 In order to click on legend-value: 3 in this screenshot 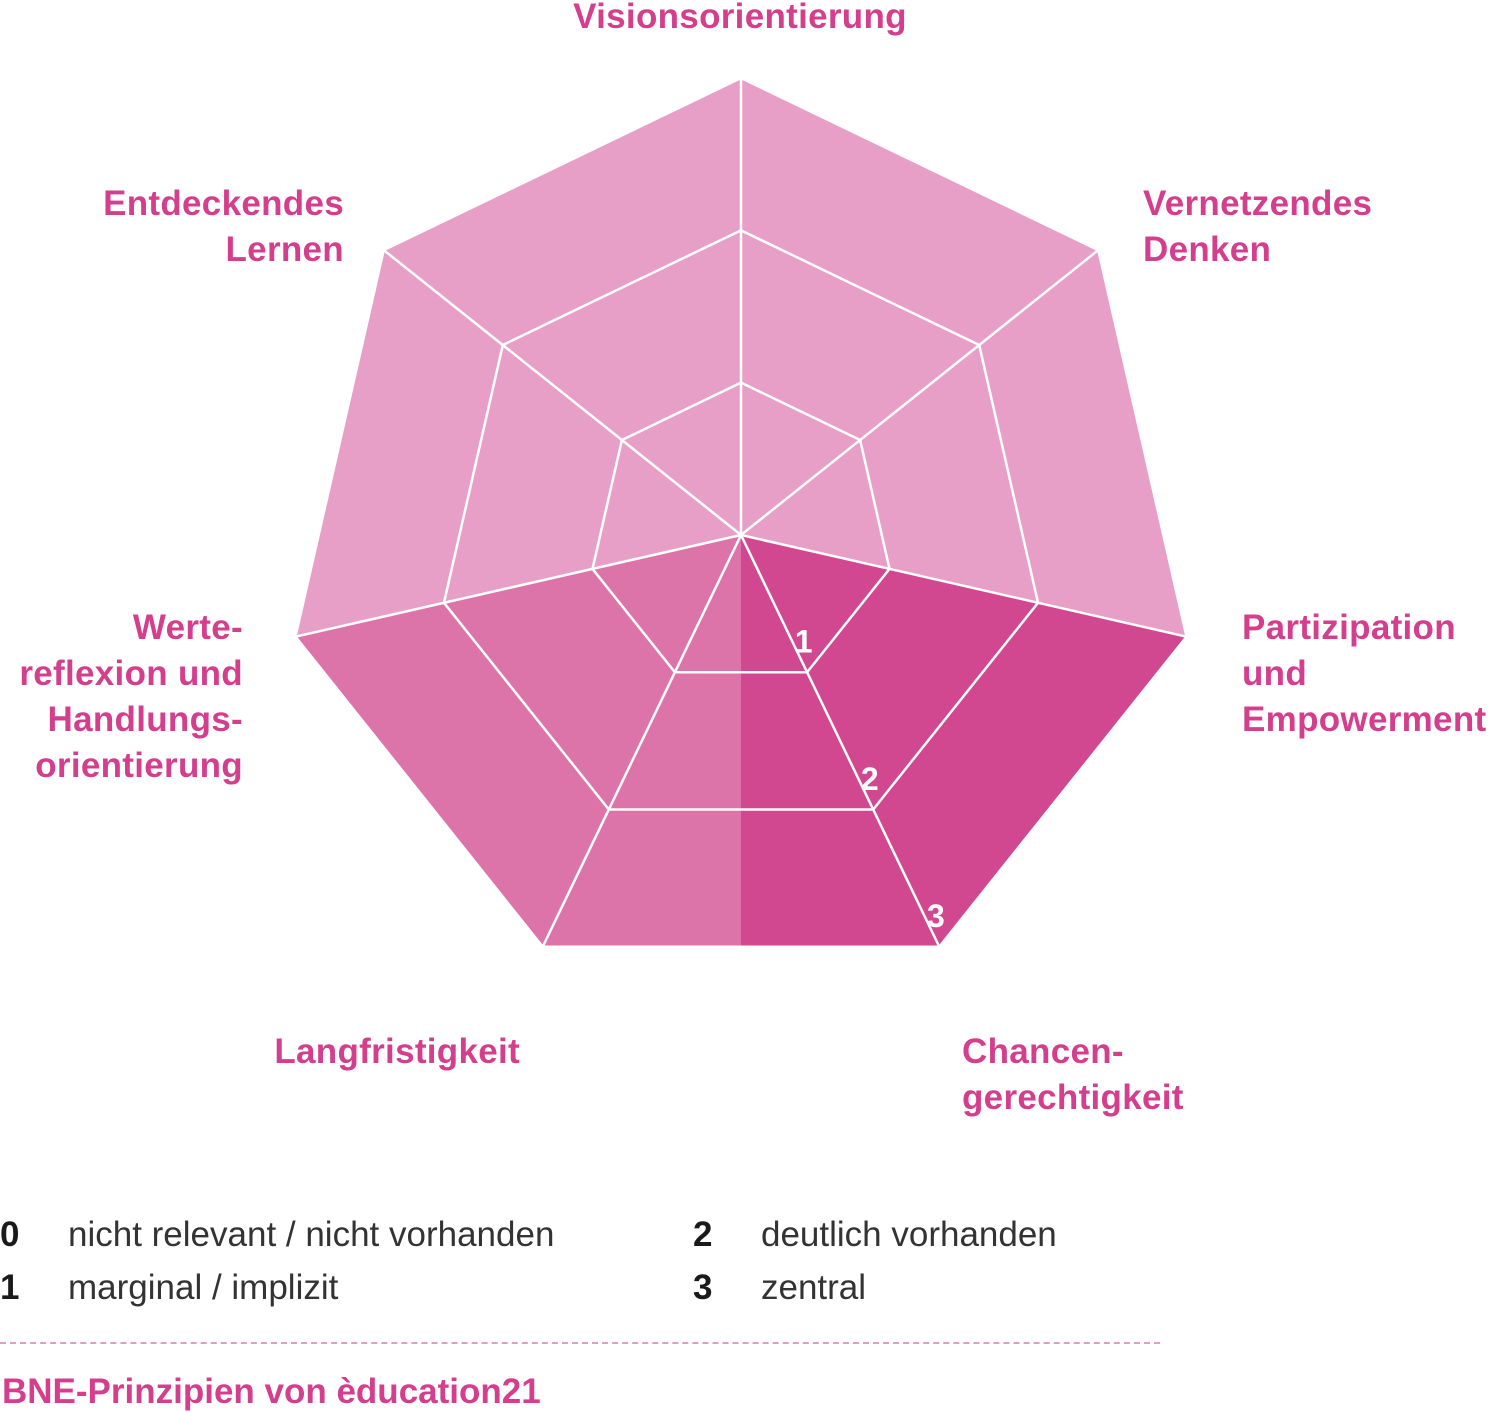, I will do `click(703, 1287)`.